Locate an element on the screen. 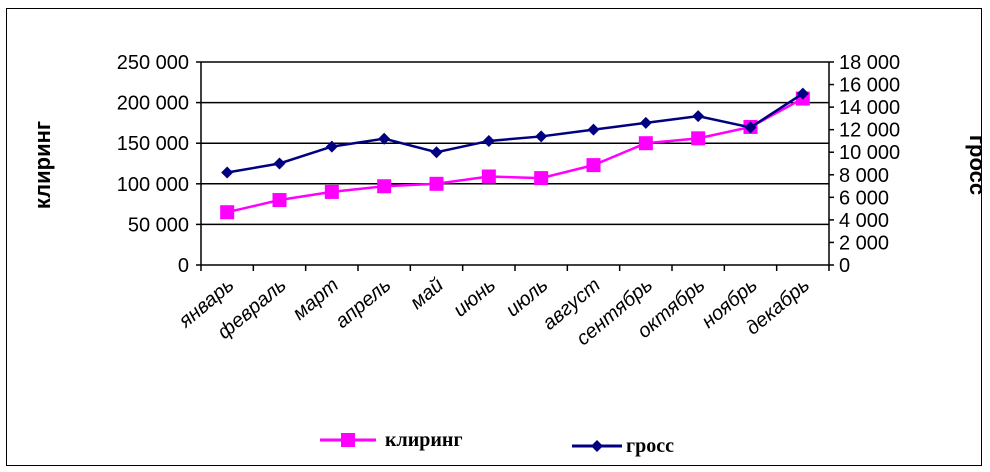 This screenshot has height=472, width=990. right-tick-label: 8 000 is located at coordinates (864, 176).